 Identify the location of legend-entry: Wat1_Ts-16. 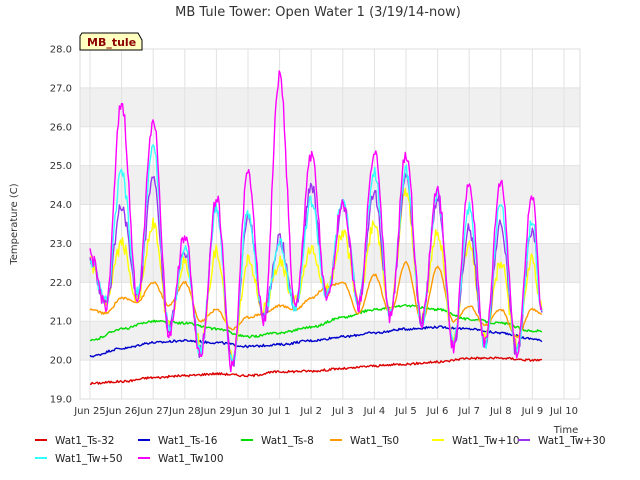
(188, 441).